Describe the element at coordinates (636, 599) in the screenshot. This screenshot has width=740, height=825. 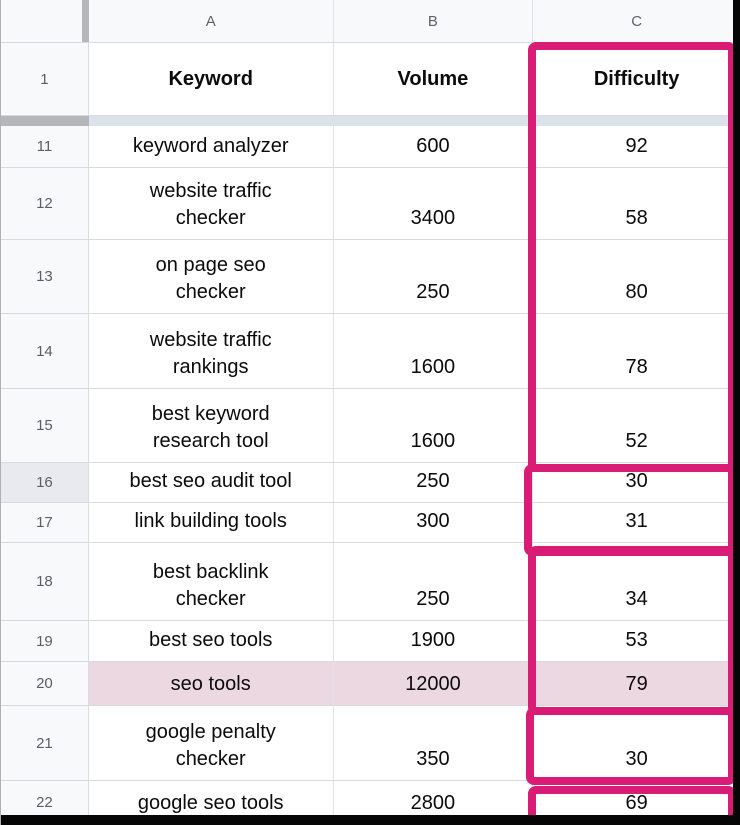
I see `cell-difficulty: 34` at that location.